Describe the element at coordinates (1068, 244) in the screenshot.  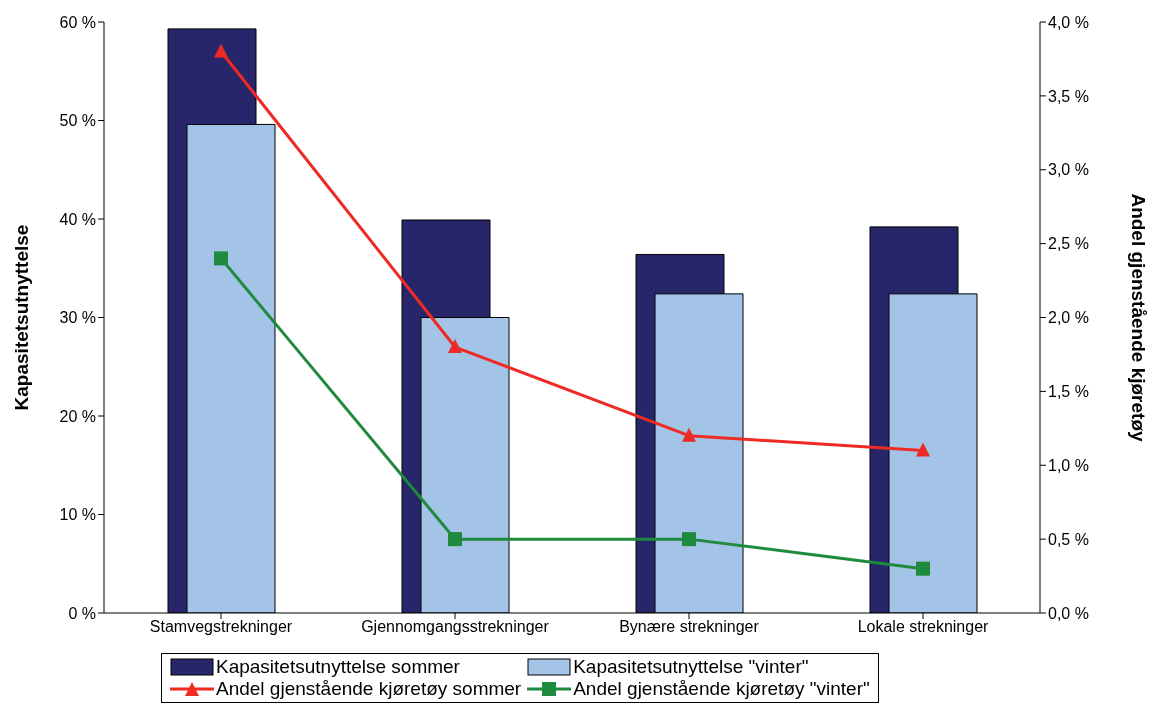
I see `y2-tick-label: 2,5 %` at that location.